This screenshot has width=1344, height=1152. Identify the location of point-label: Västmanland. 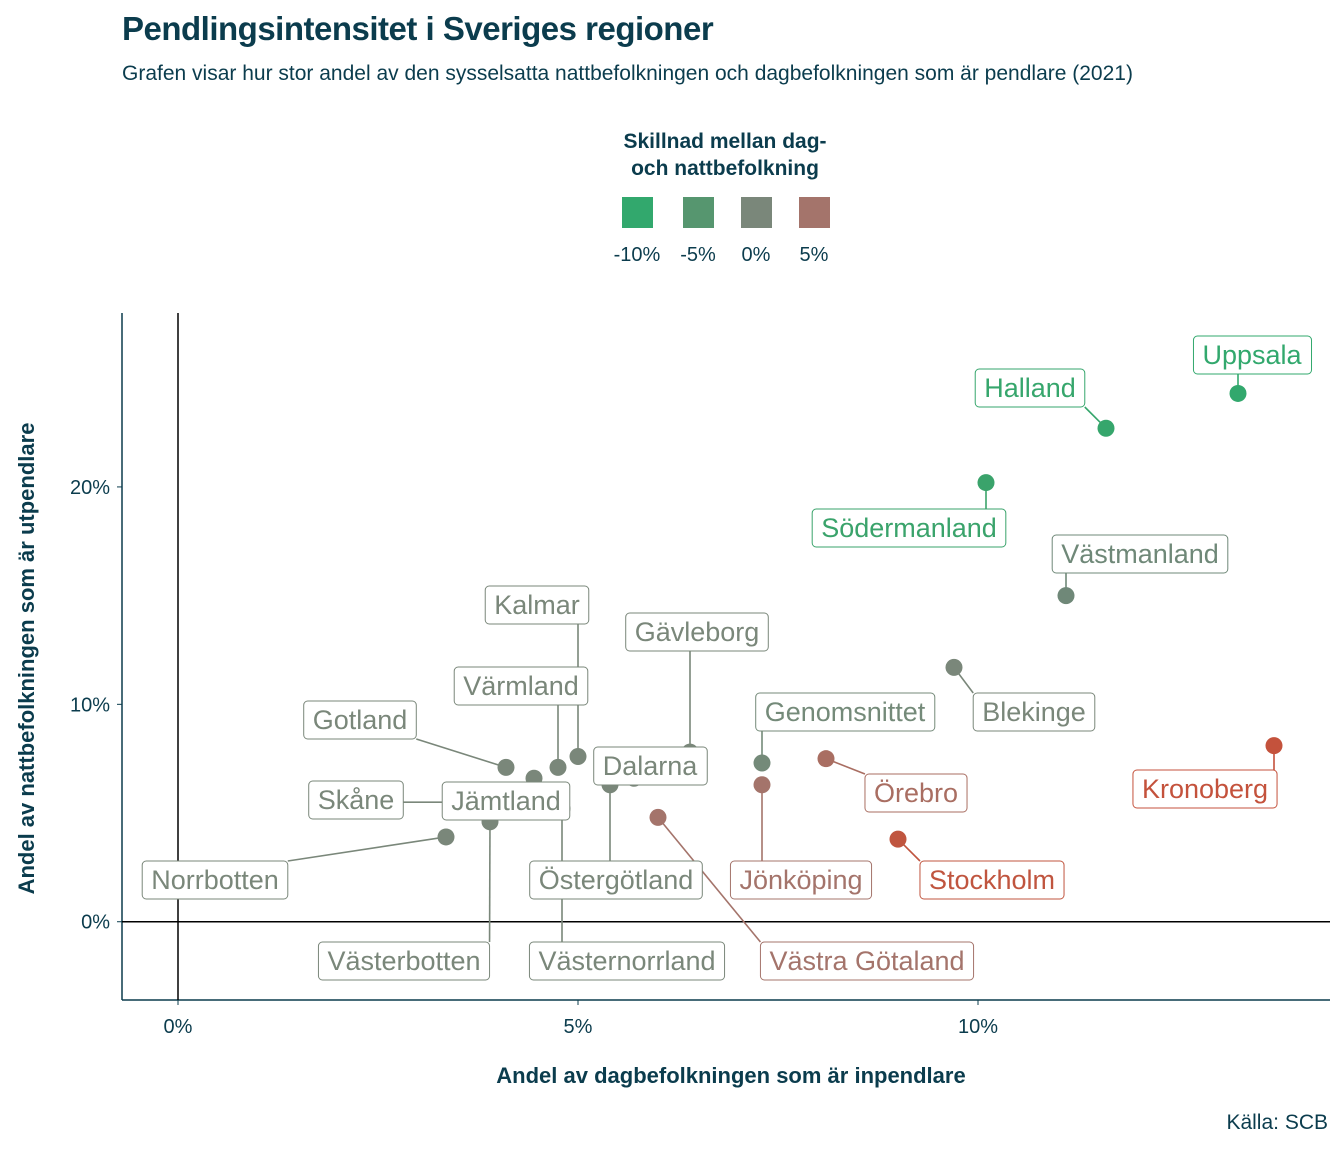
(1140, 554).